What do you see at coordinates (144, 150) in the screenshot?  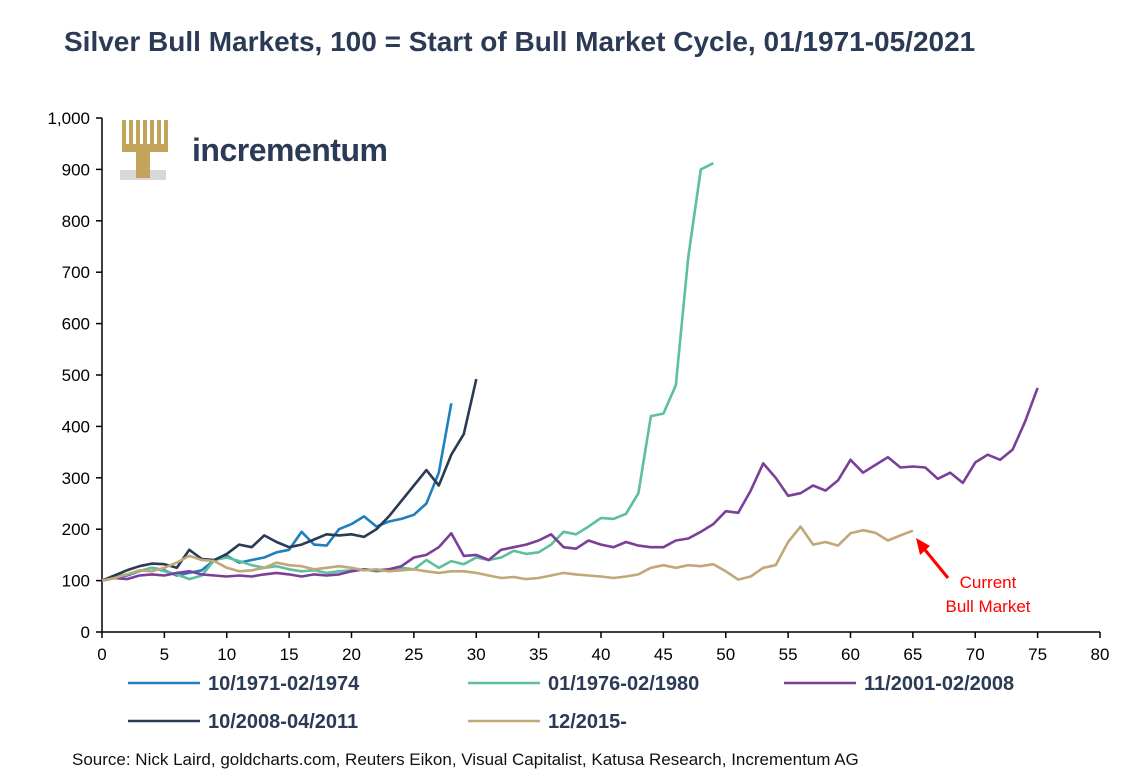 I see `tree-logo-icon` at bounding box center [144, 150].